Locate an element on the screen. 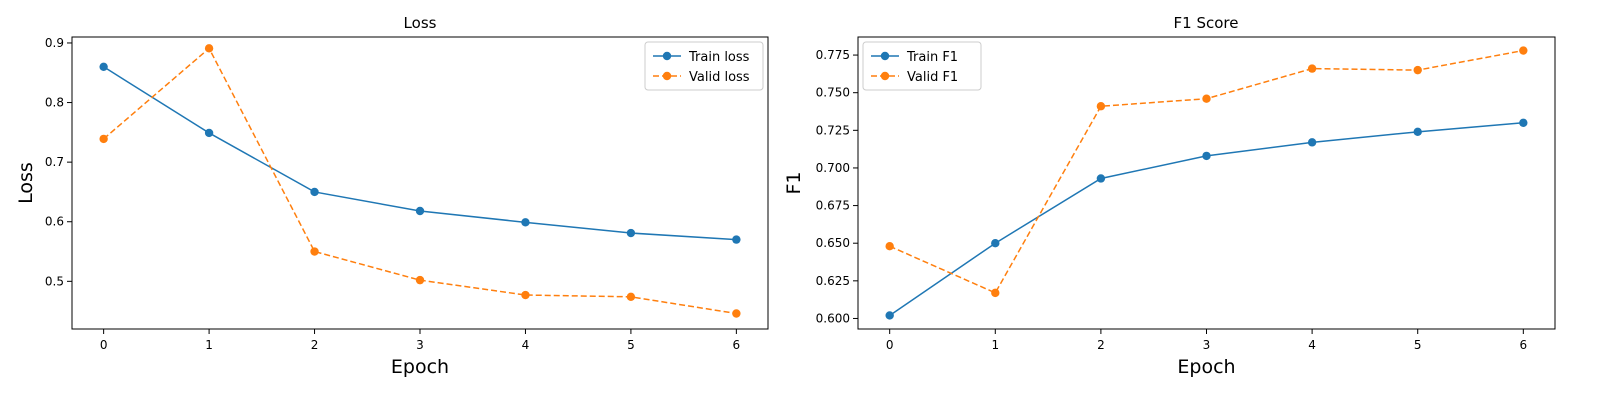  f1-y-tick-label: 0.650 is located at coordinates (833, 243).